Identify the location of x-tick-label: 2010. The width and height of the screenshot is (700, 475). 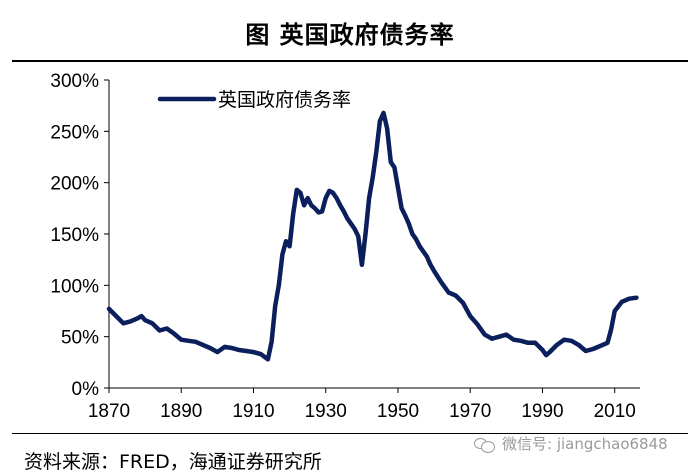
(615, 411).